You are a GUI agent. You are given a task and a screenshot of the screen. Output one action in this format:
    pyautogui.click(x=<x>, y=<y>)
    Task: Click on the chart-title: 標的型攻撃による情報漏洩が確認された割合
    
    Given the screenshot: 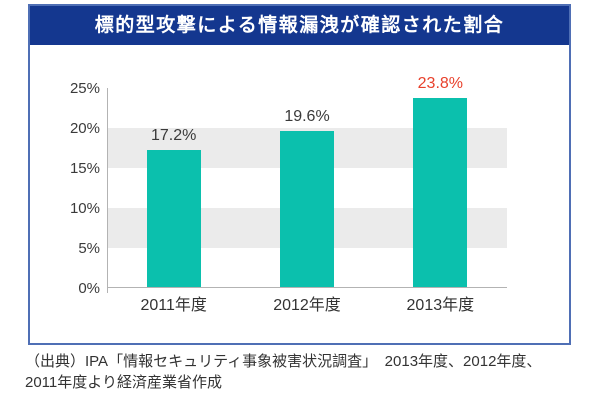 What is the action you would take?
    pyautogui.click(x=299, y=25)
    